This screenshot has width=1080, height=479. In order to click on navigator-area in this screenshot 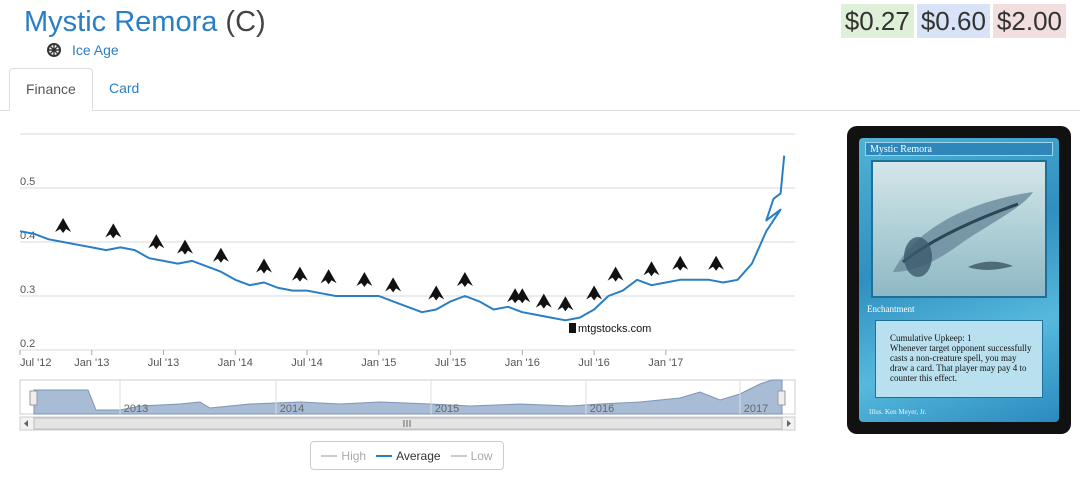, I will do `click(408, 397)`.